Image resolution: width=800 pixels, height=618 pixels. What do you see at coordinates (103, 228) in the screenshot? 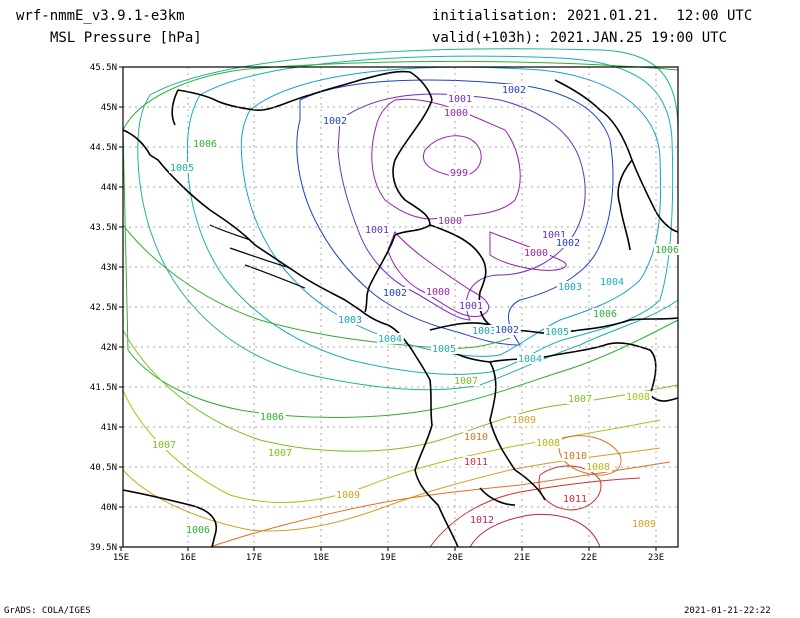
I see `lat-label: 43.5N` at bounding box center [103, 228].